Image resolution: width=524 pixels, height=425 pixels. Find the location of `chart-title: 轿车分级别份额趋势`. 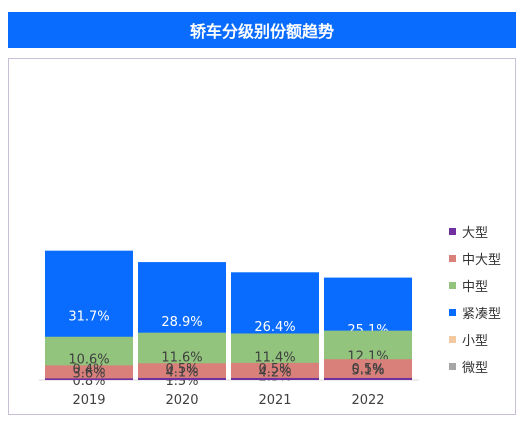

chart-title: 轿车分级别份额趋势 is located at coordinates (261, 31).